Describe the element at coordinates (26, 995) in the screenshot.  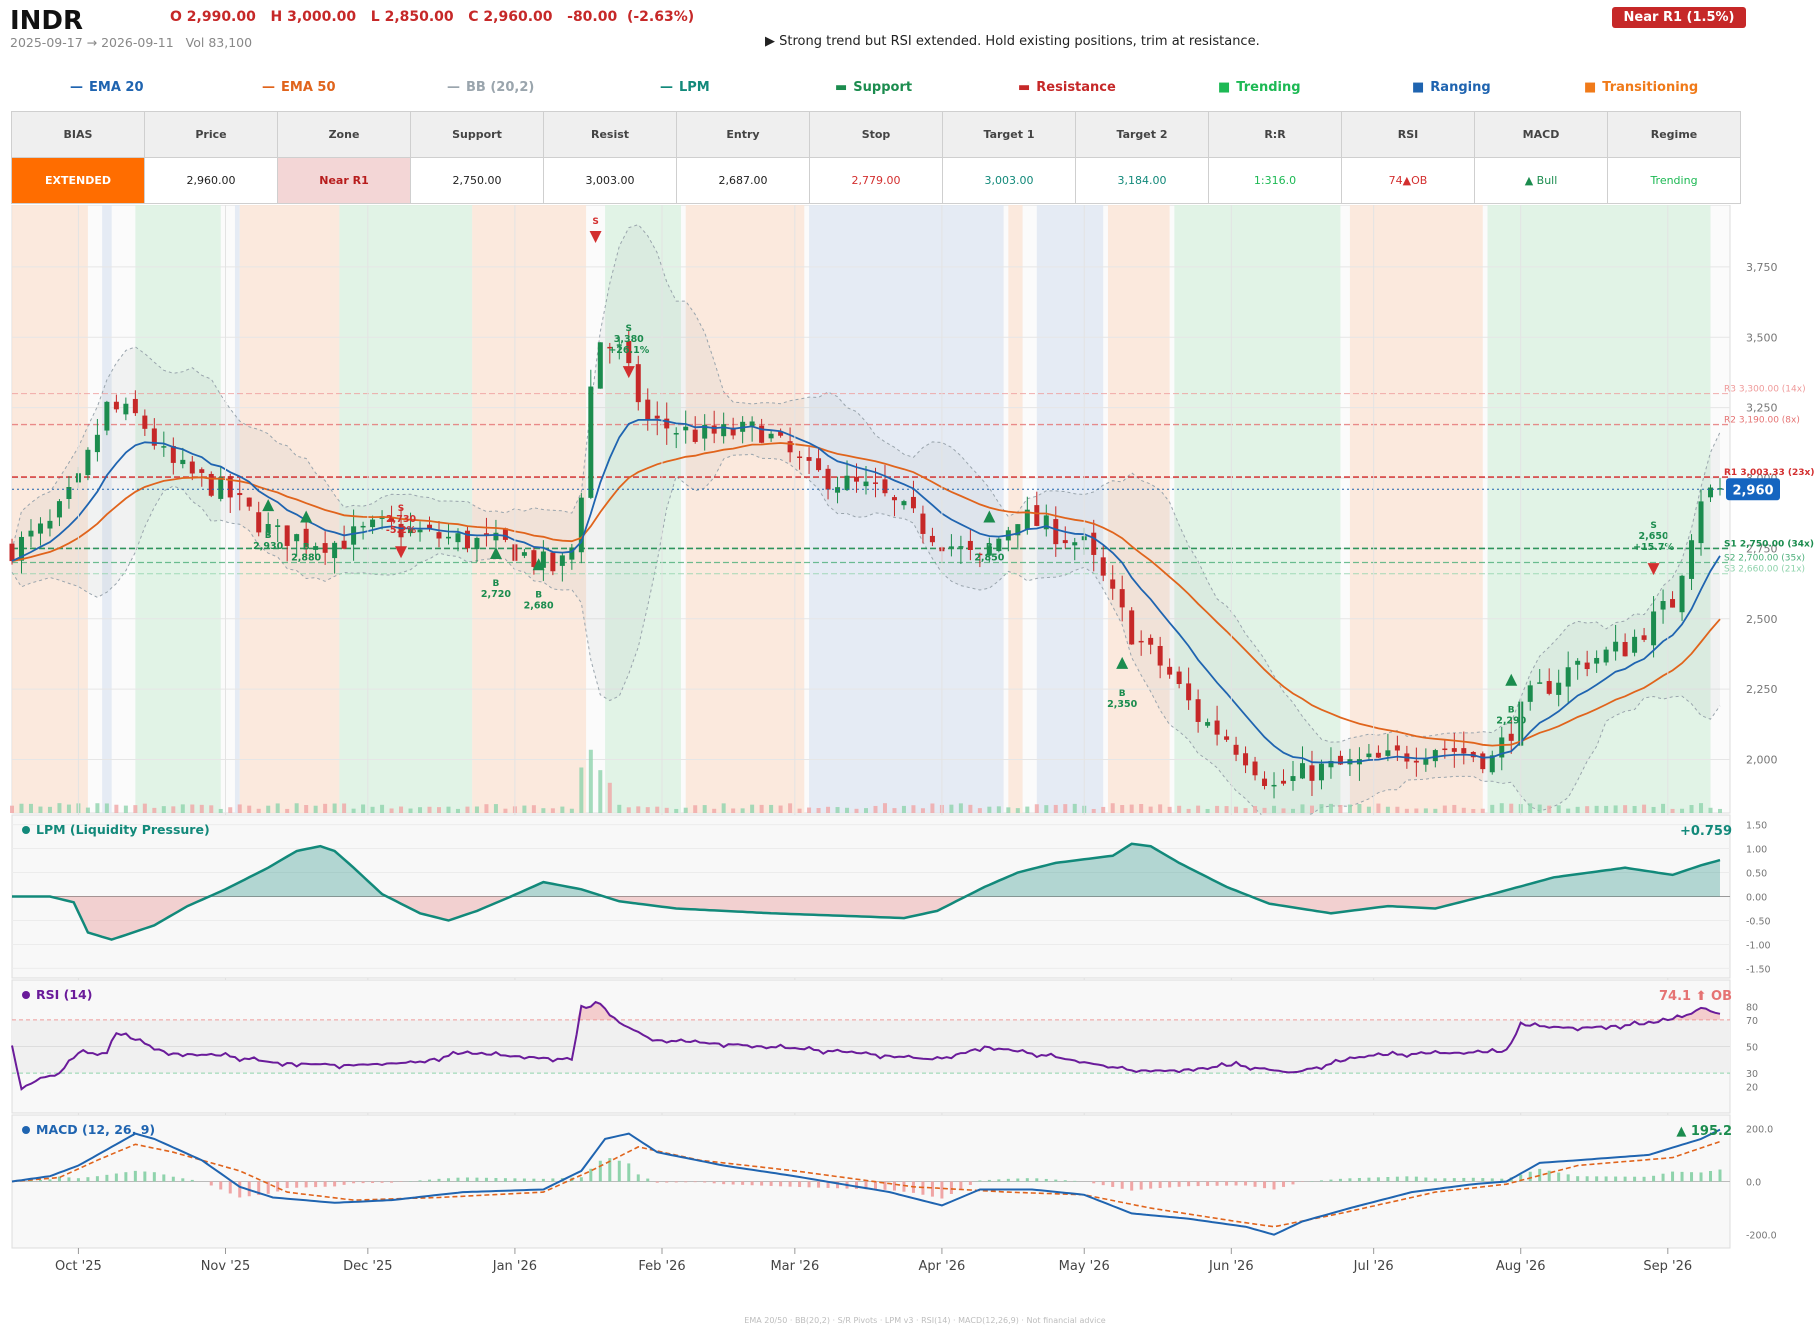
I see `rsi-title-dot-icon` at that location.